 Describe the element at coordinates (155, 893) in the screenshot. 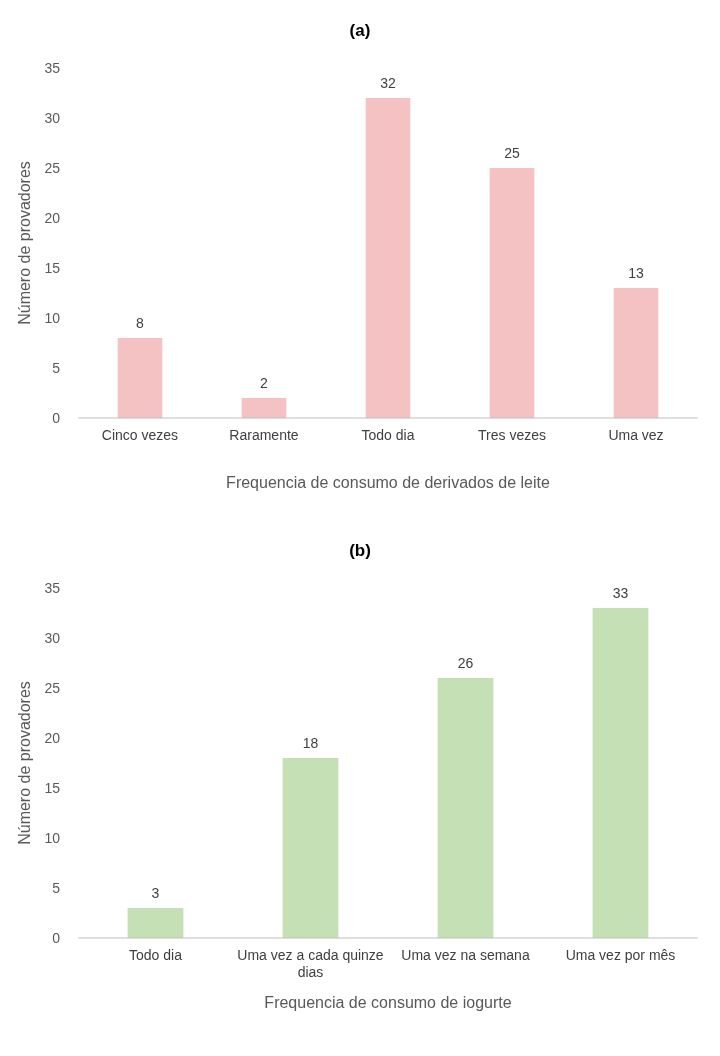

I see `data-label: 3` at that location.